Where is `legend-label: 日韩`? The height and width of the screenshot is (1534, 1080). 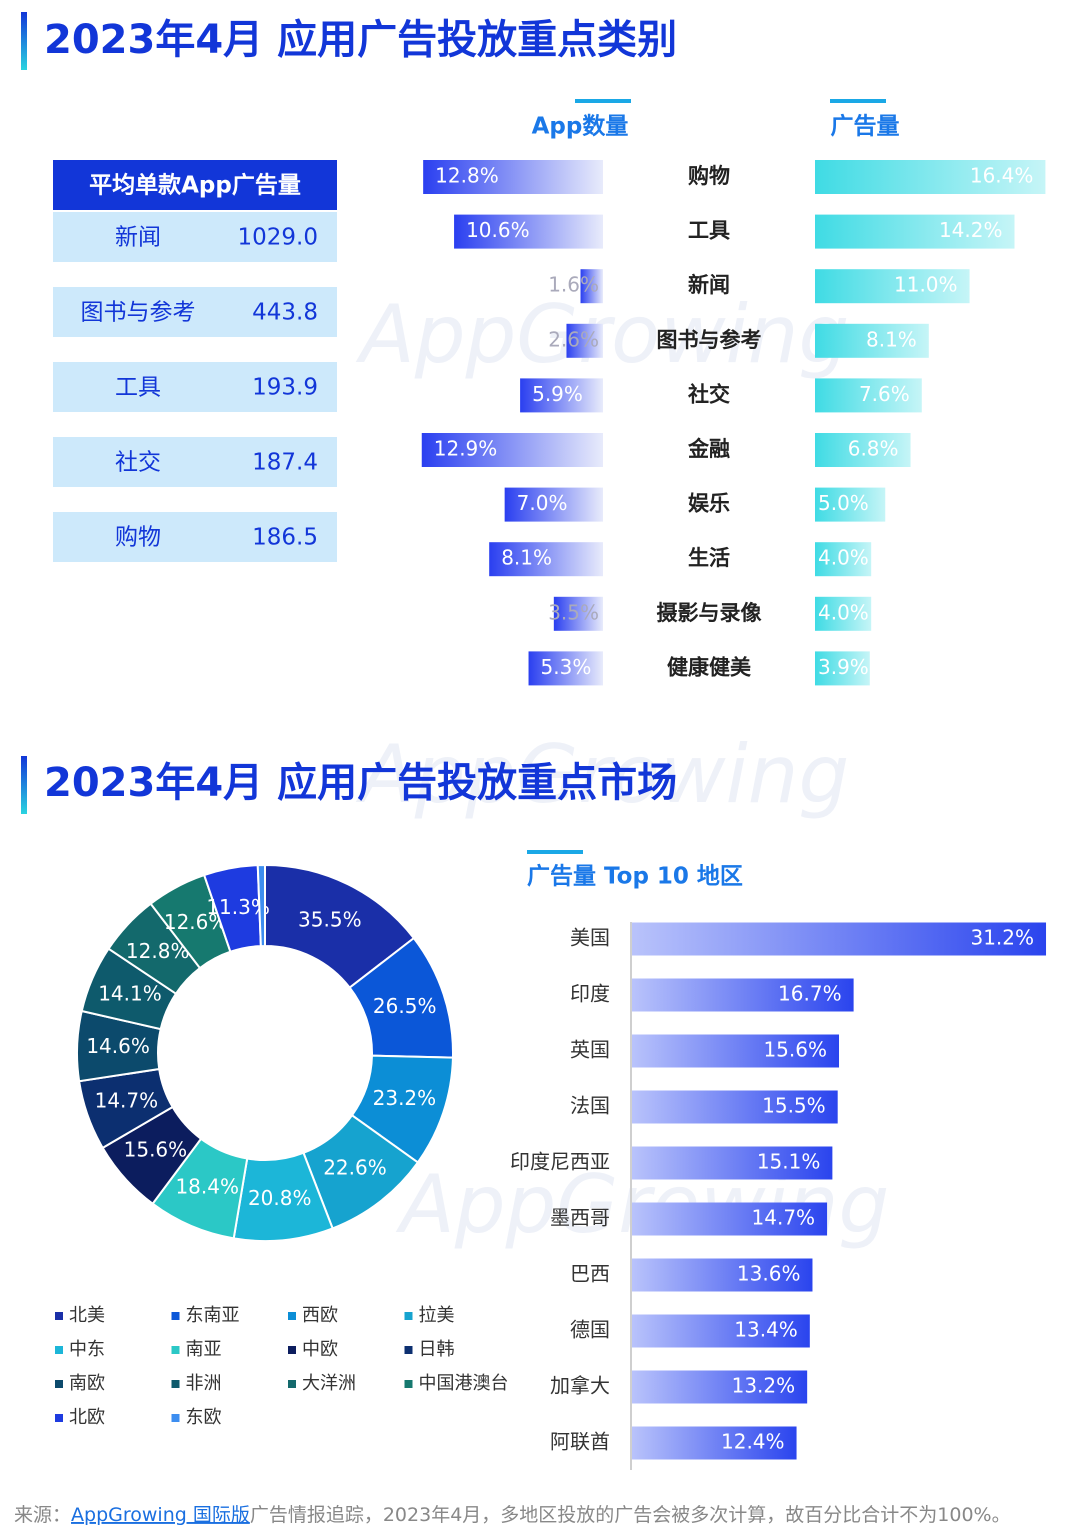
legend-label: 日韩 is located at coordinates (437, 1349).